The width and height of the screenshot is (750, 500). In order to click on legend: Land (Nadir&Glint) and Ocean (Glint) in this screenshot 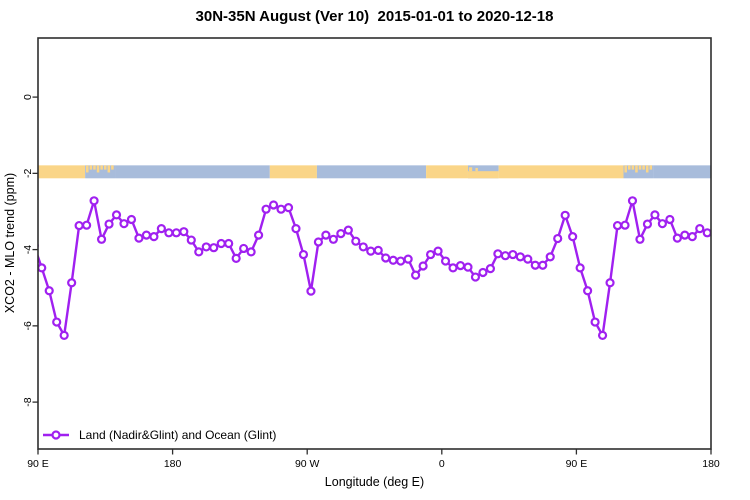, I will do `click(159, 435)`.